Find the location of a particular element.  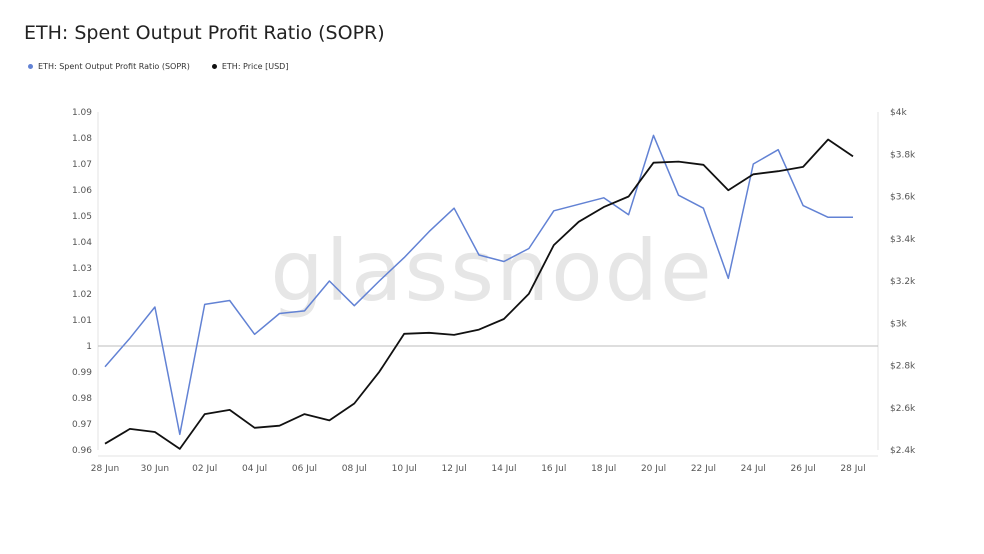

right-tick-label: $4k is located at coordinates (898, 113).